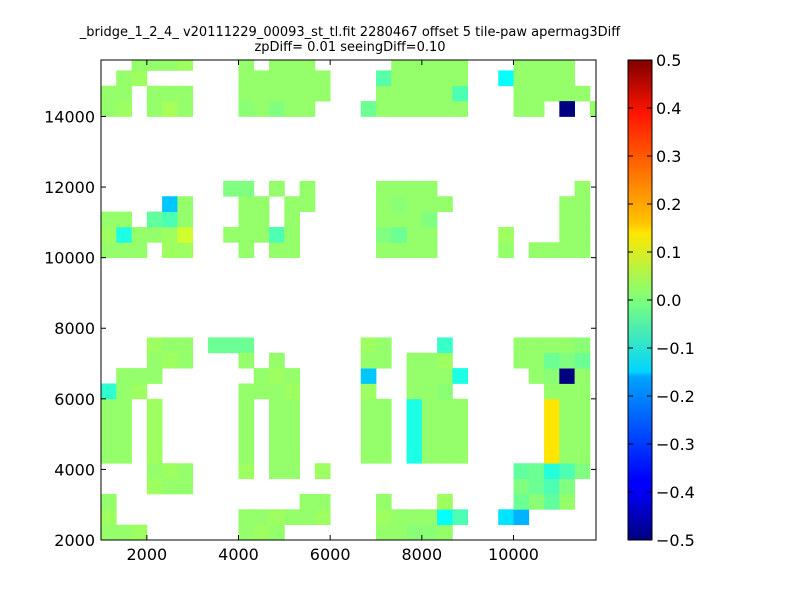 The width and height of the screenshot is (800, 600). What do you see at coordinates (668, 204) in the screenshot?
I see `colorbar-tick-label: 0.2` at bounding box center [668, 204].